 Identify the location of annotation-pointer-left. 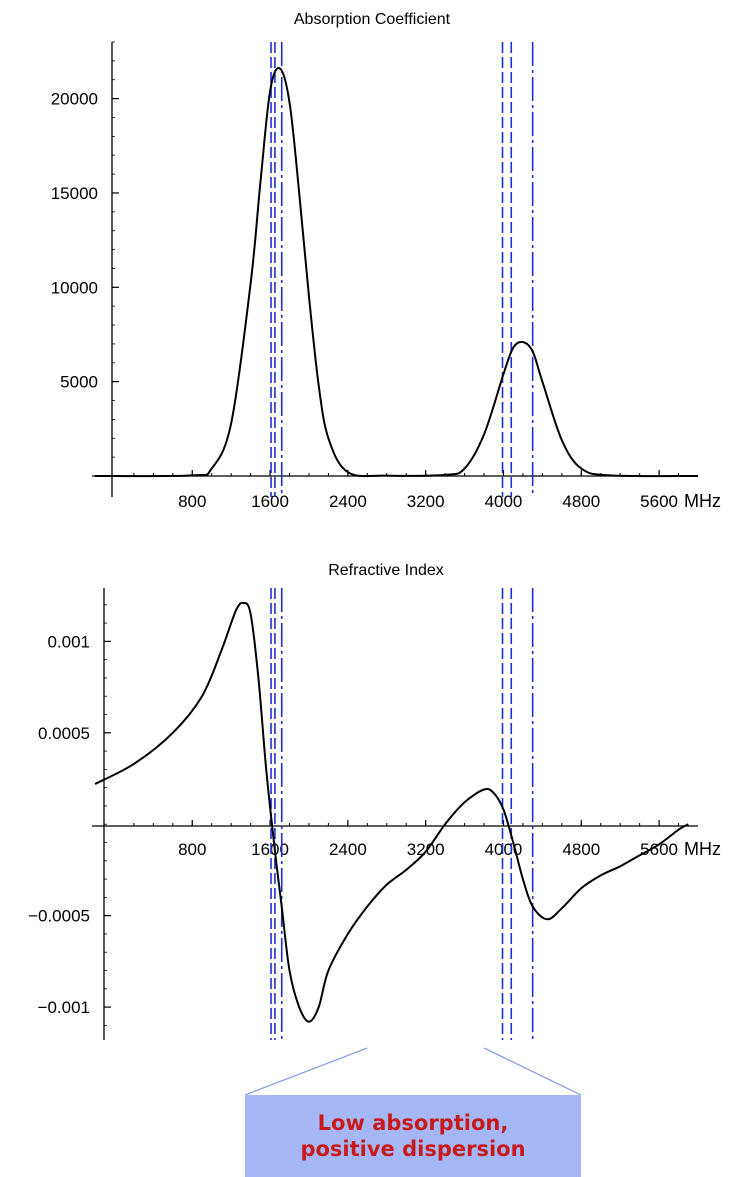
(306, 1071).